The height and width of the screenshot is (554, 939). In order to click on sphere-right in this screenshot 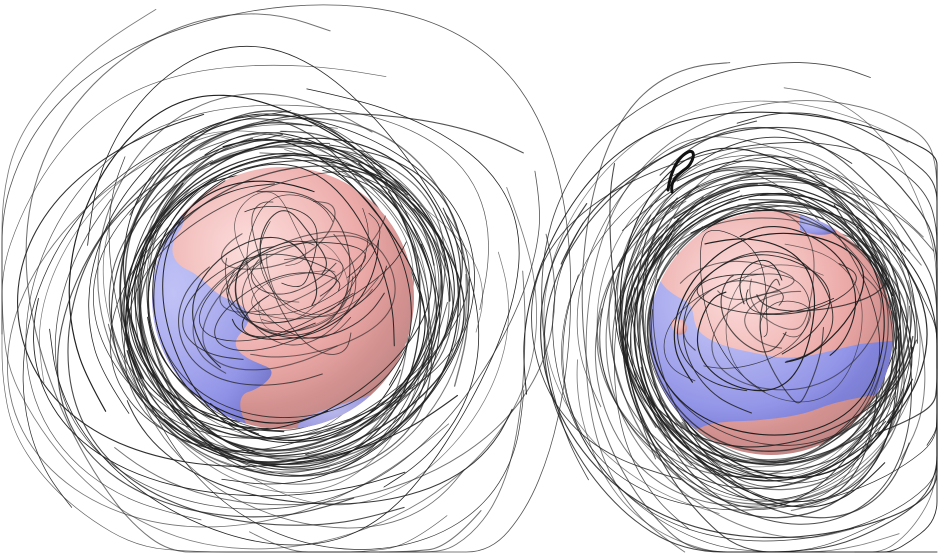, I will do `click(771, 333)`.